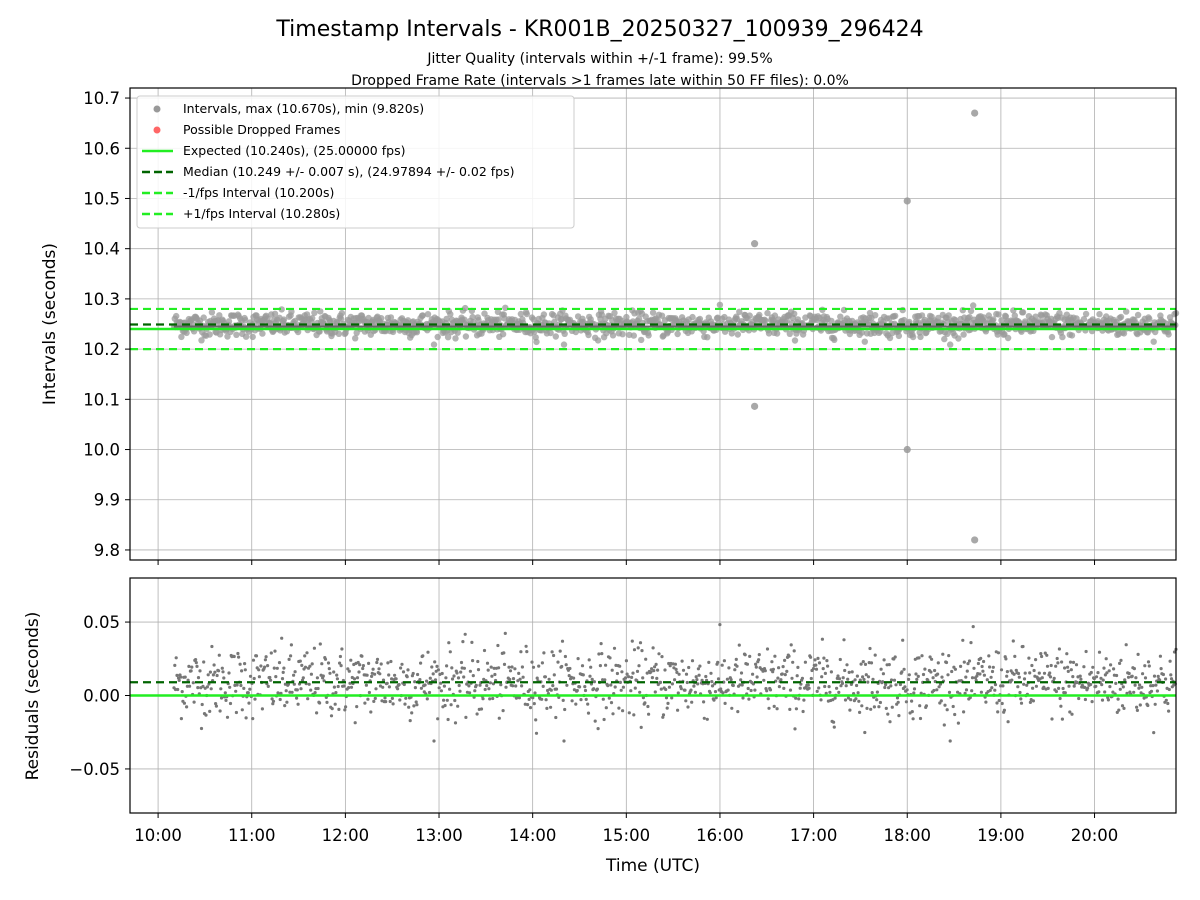 This screenshot has width=1200, height=900. I want to click on intervals-y-tick-label-8: 10.6, so click(101, 148).